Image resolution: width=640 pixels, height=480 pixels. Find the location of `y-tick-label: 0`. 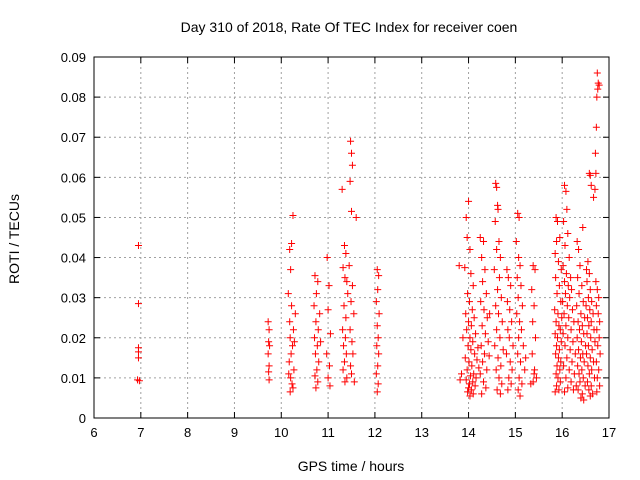

y-tick-label: 0 is located at coordinates (82, 418).